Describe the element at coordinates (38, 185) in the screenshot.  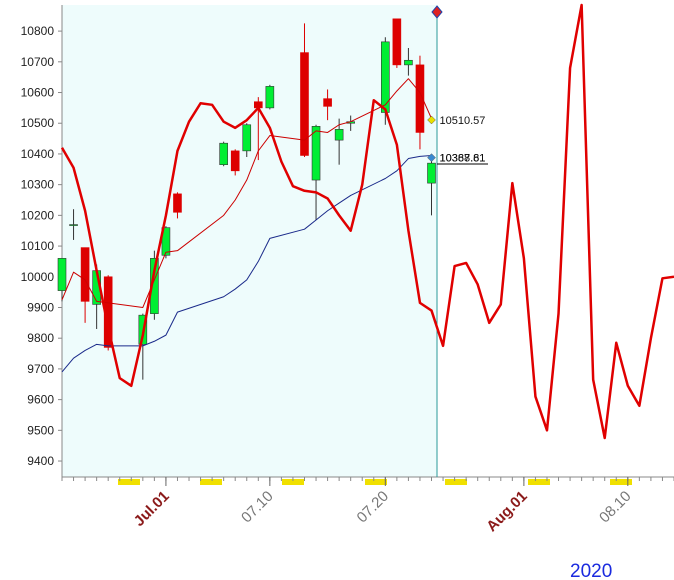
I see `y-tick-label: 10300` at that location.